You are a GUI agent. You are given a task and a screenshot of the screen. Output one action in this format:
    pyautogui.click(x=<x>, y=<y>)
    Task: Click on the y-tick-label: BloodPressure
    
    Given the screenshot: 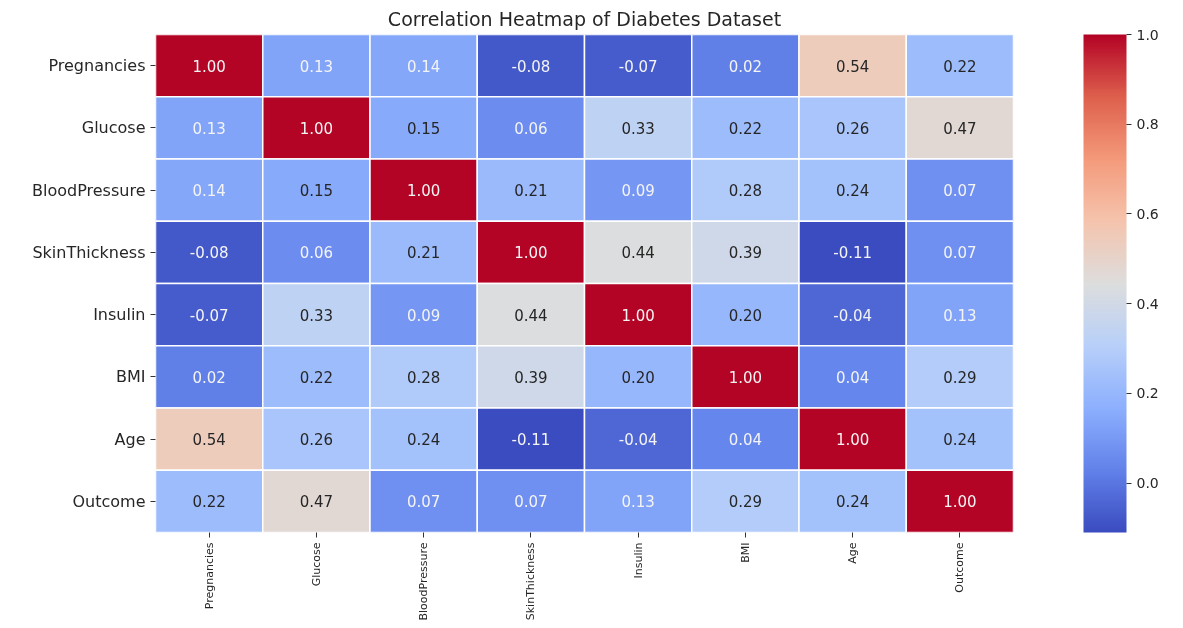 What is the action you would take?
    pyautogui.click(x=89, y=190)
    